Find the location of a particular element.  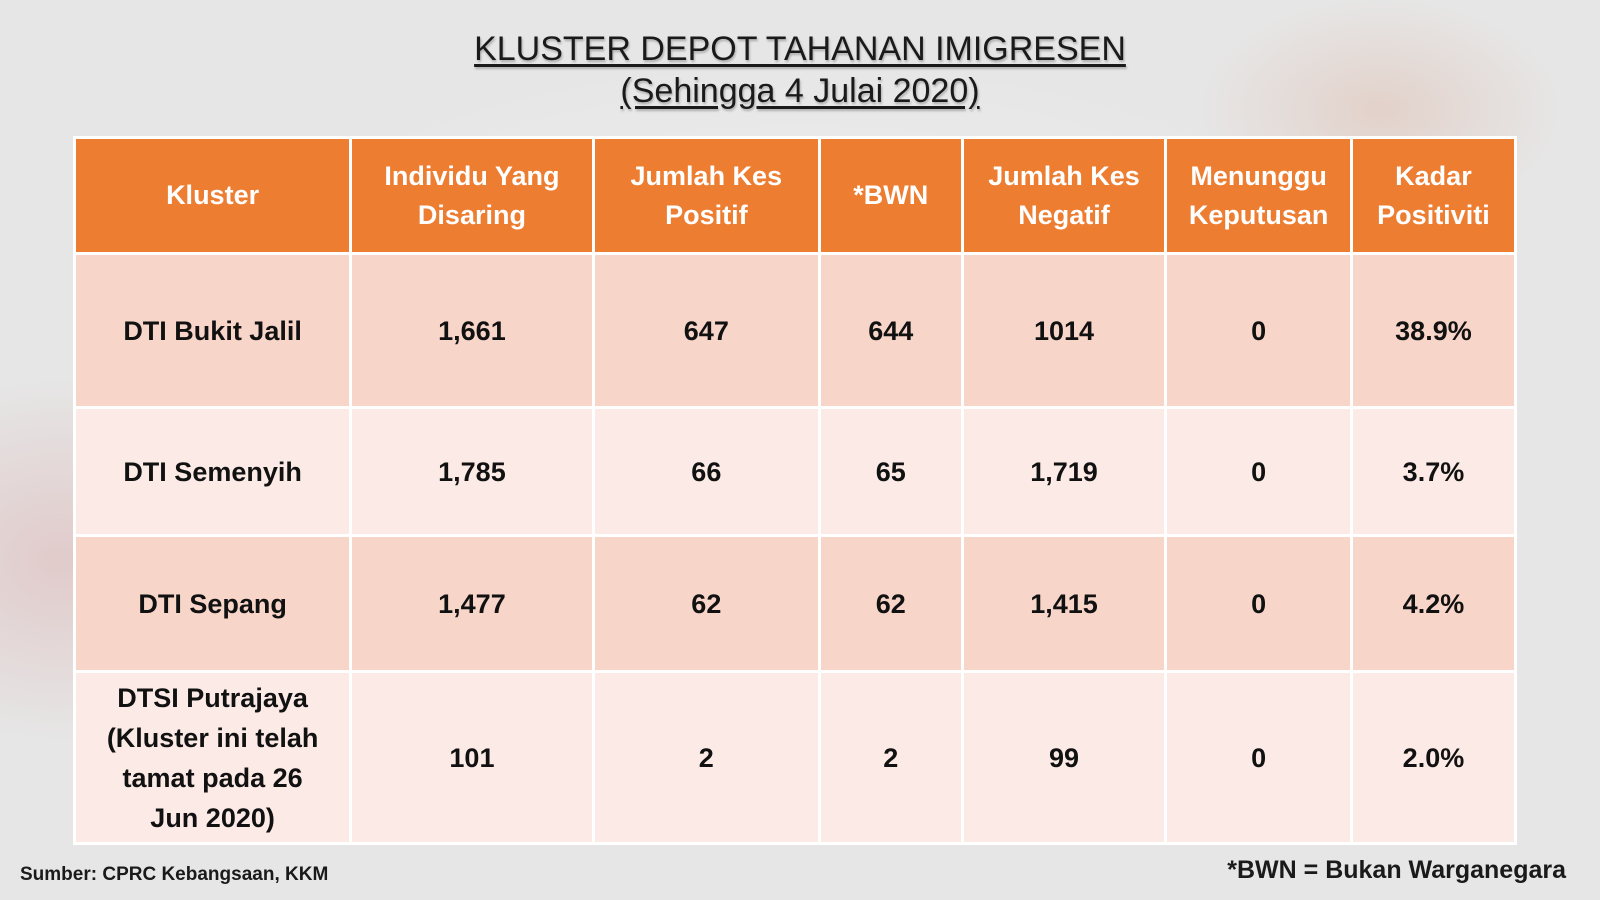

cell-bwn: 65 is located at coordinates (890, 471).